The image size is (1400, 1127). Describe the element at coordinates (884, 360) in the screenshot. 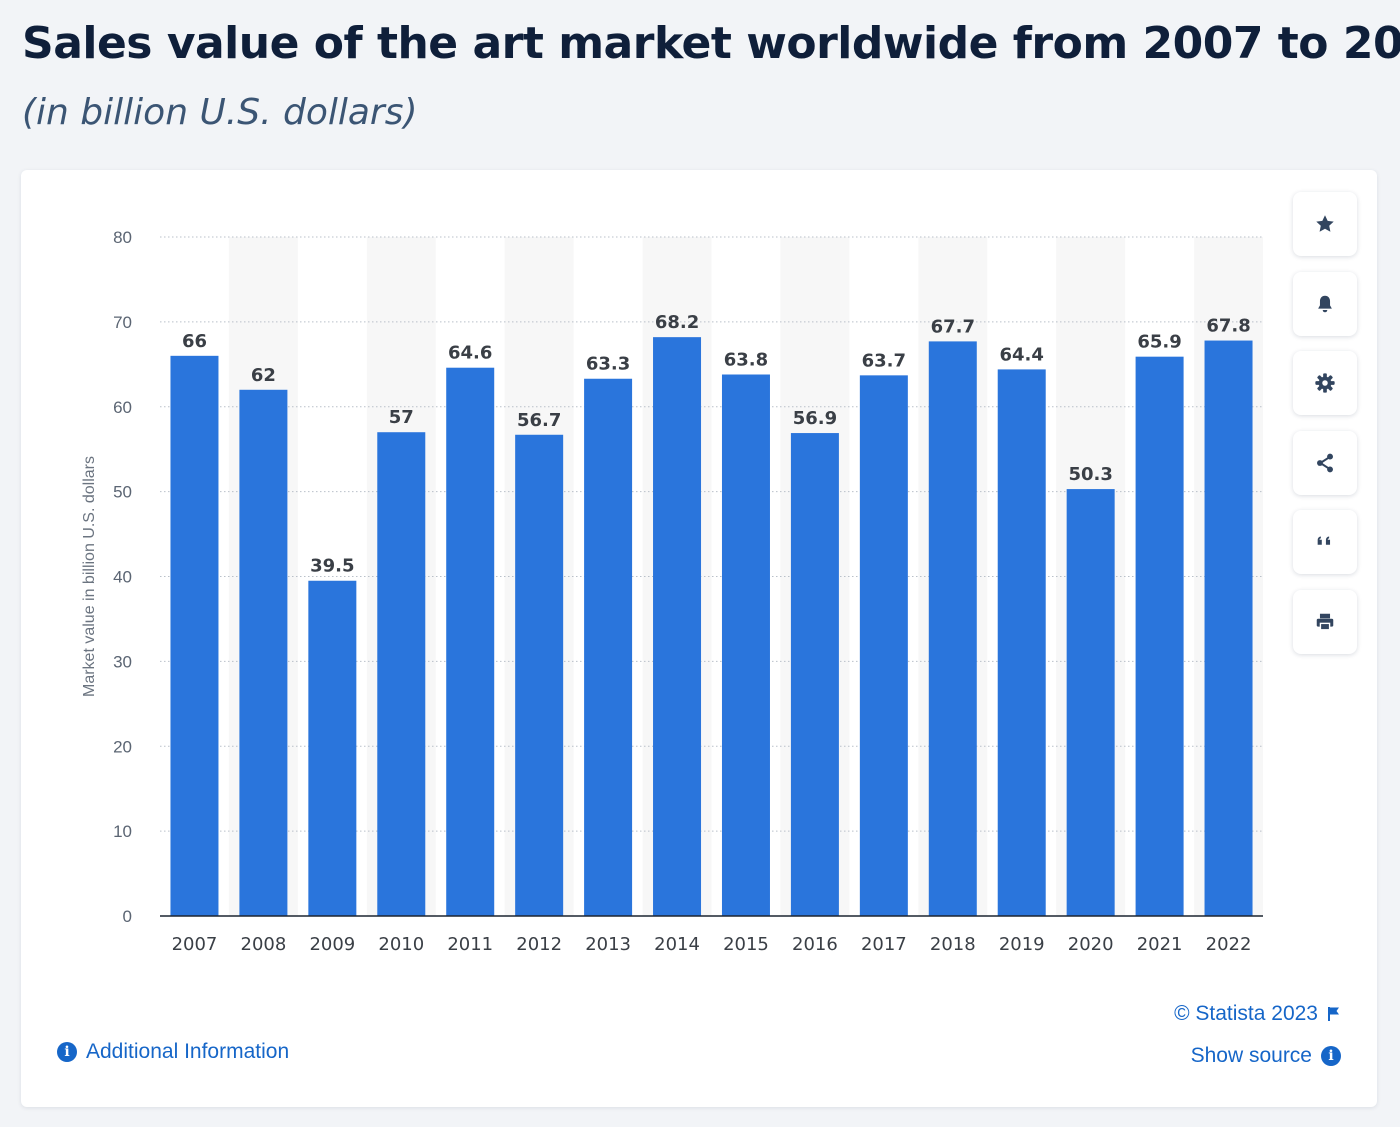

I see `bar-value-label: 63.7` at that location.